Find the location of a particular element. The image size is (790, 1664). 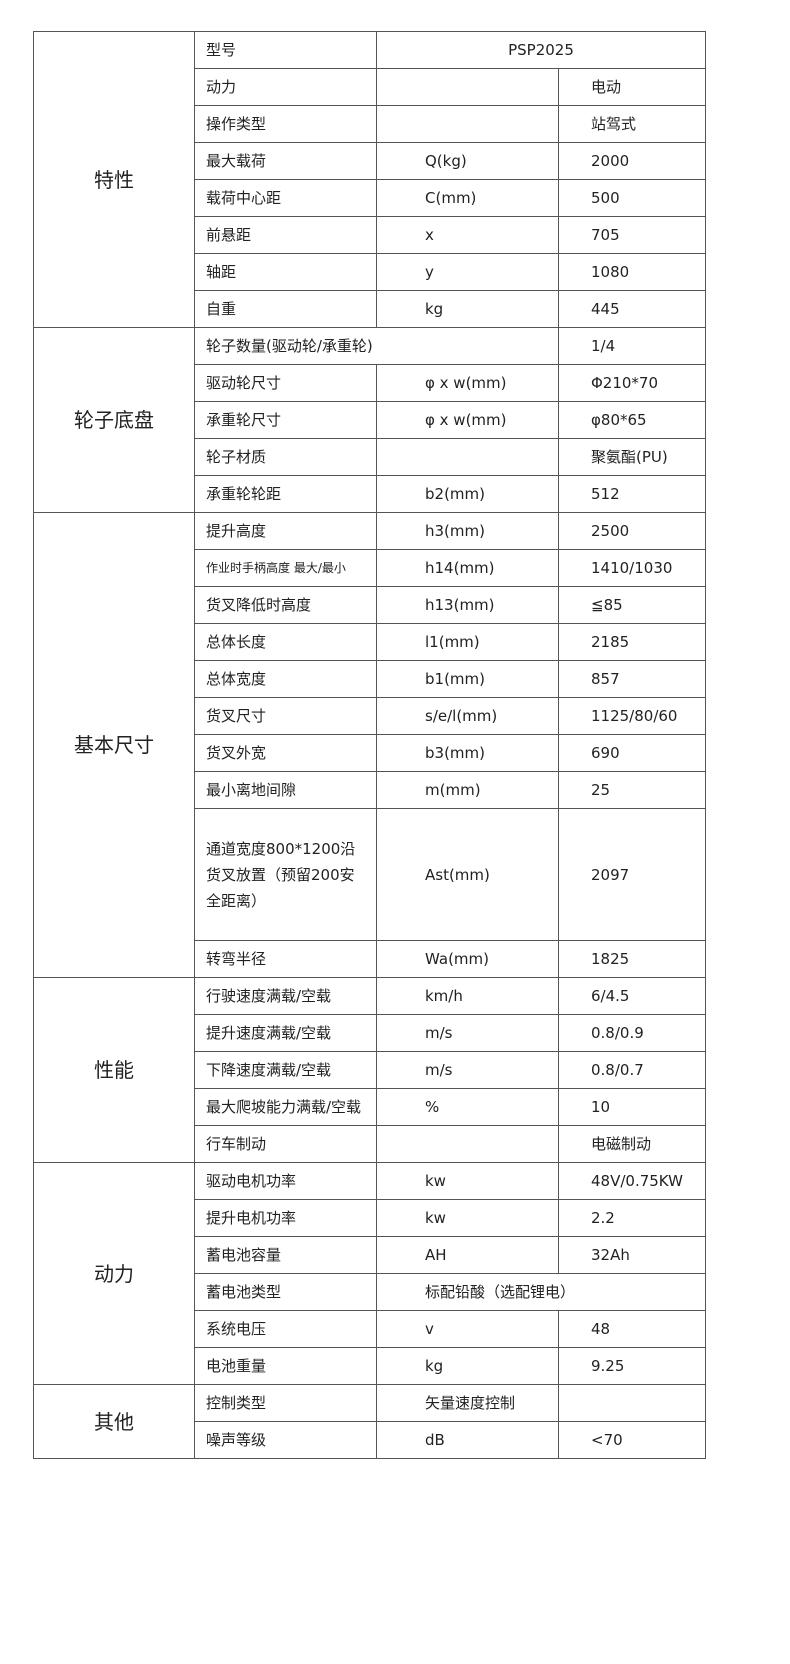

spec-row: 货叉降低时高度 h13(mm) ≦85 is located at coordinates (370, 605).